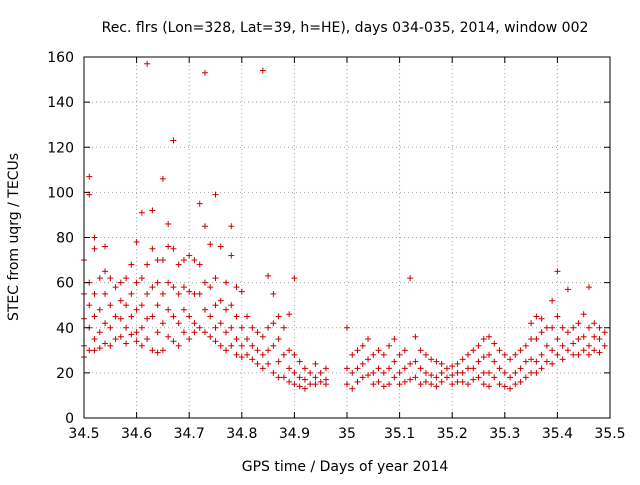 This screenshot has width=640, height=485. I want to click on y-tick-label: 20, so click(65, 374).